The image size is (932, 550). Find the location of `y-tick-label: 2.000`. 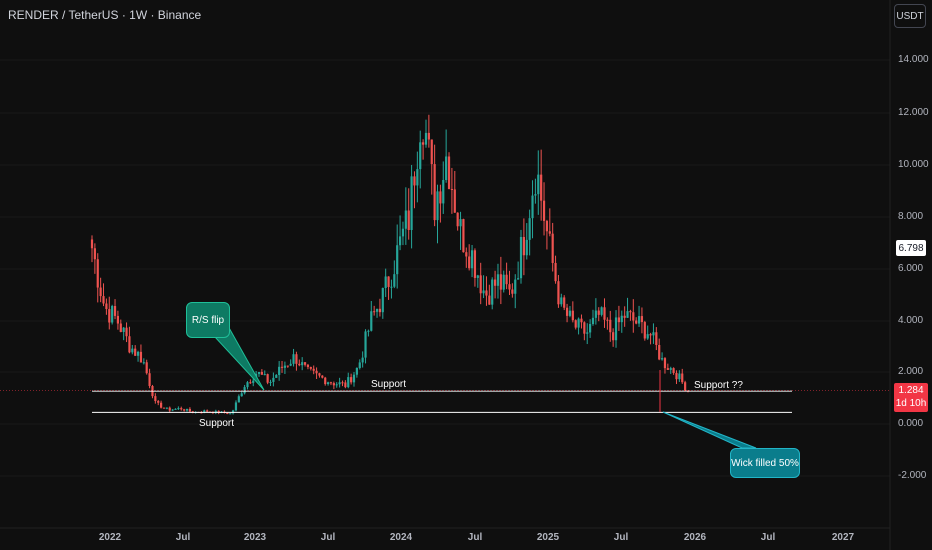

y-tick-label: 2.000 is located at coordinates (911, 371).